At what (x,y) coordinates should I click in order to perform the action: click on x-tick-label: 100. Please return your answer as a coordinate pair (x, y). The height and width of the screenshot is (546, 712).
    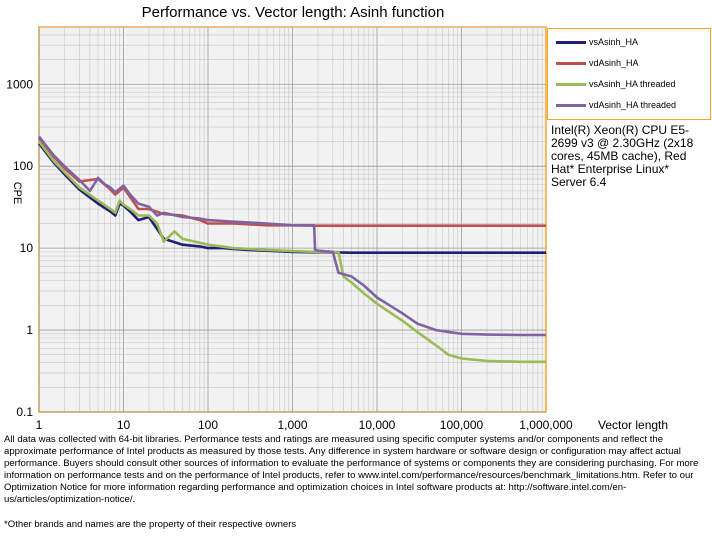
    Looking at the image, I should click on (208, 425).